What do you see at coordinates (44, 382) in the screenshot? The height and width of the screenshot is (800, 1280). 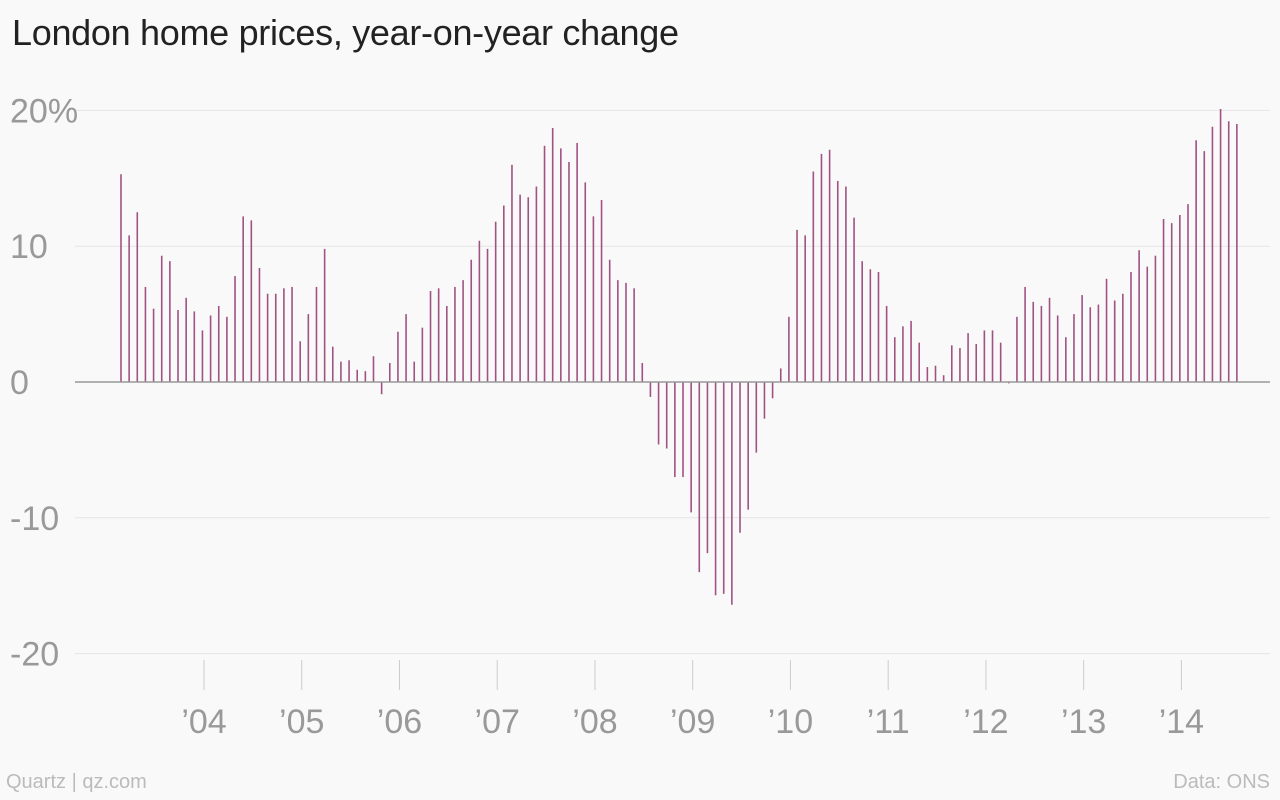 I see `y-axis-ticks: 20% 10 0 -10 -20` at bounding box center [44, 382].